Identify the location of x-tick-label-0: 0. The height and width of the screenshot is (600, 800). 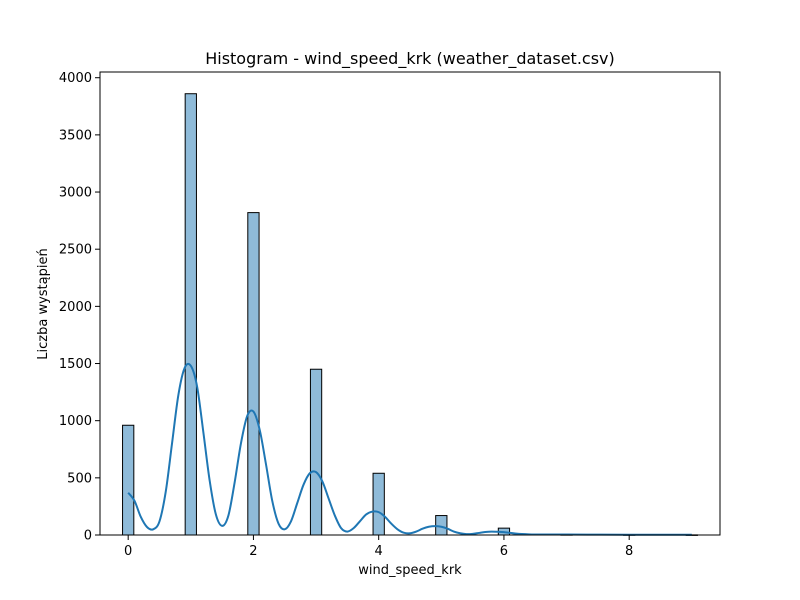
(128, 551).